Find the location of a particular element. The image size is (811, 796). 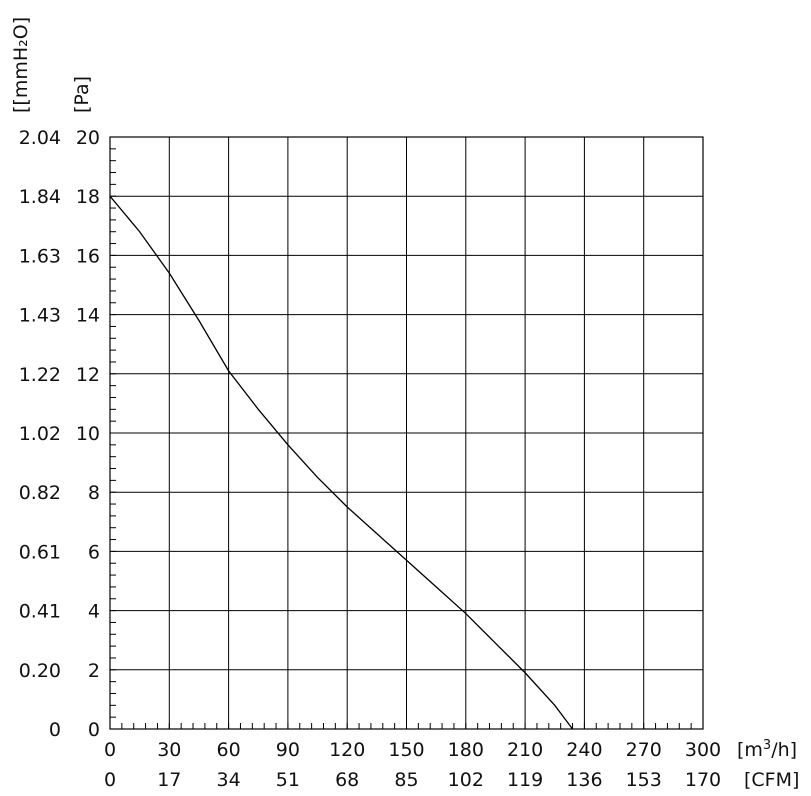

y-secondary-tick-label: 1.84 is located at coordinates (40, 197).